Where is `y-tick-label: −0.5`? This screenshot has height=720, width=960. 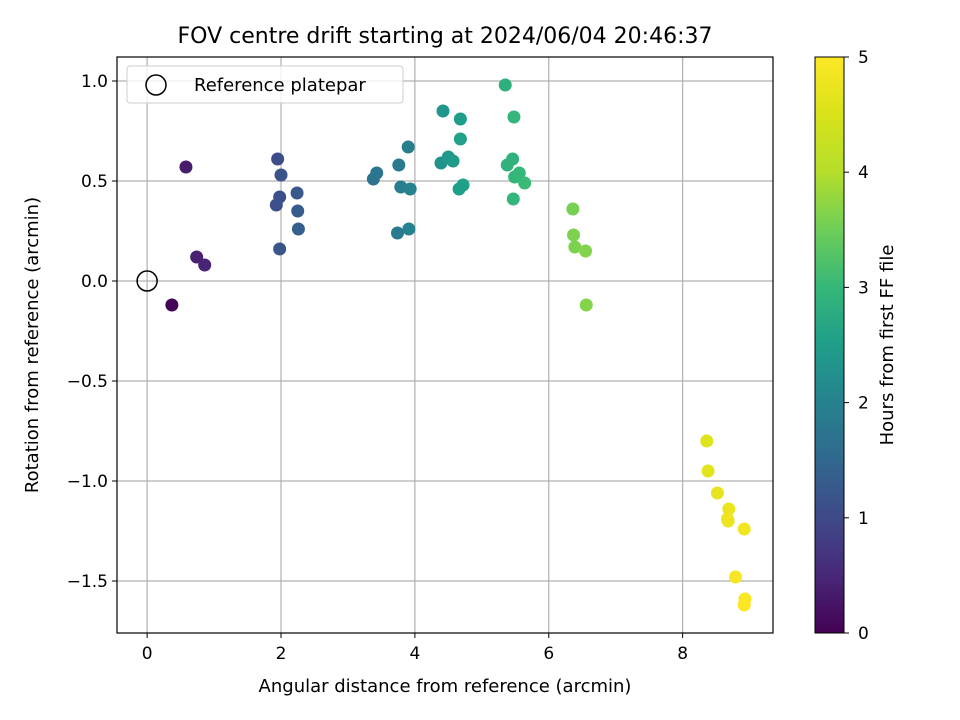
y-tick-label: −0.5 is located at coordinates (87, 382).